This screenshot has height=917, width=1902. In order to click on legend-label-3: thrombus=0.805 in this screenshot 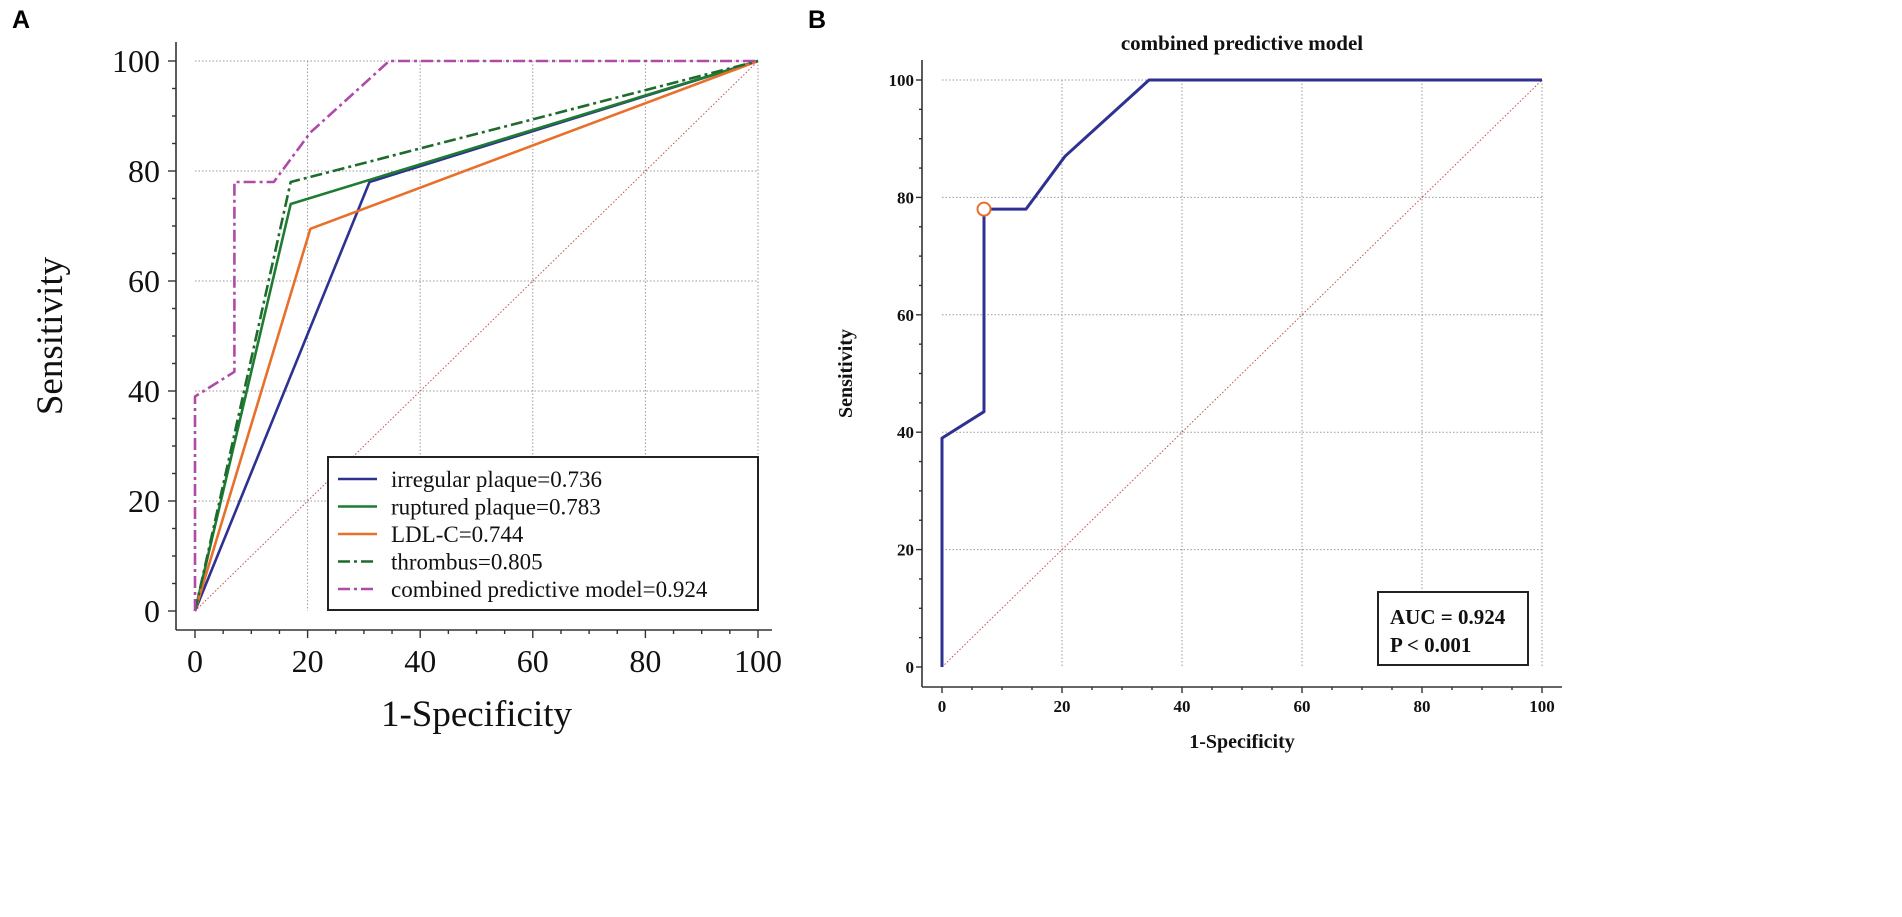, I will do `click(467, 562)`.